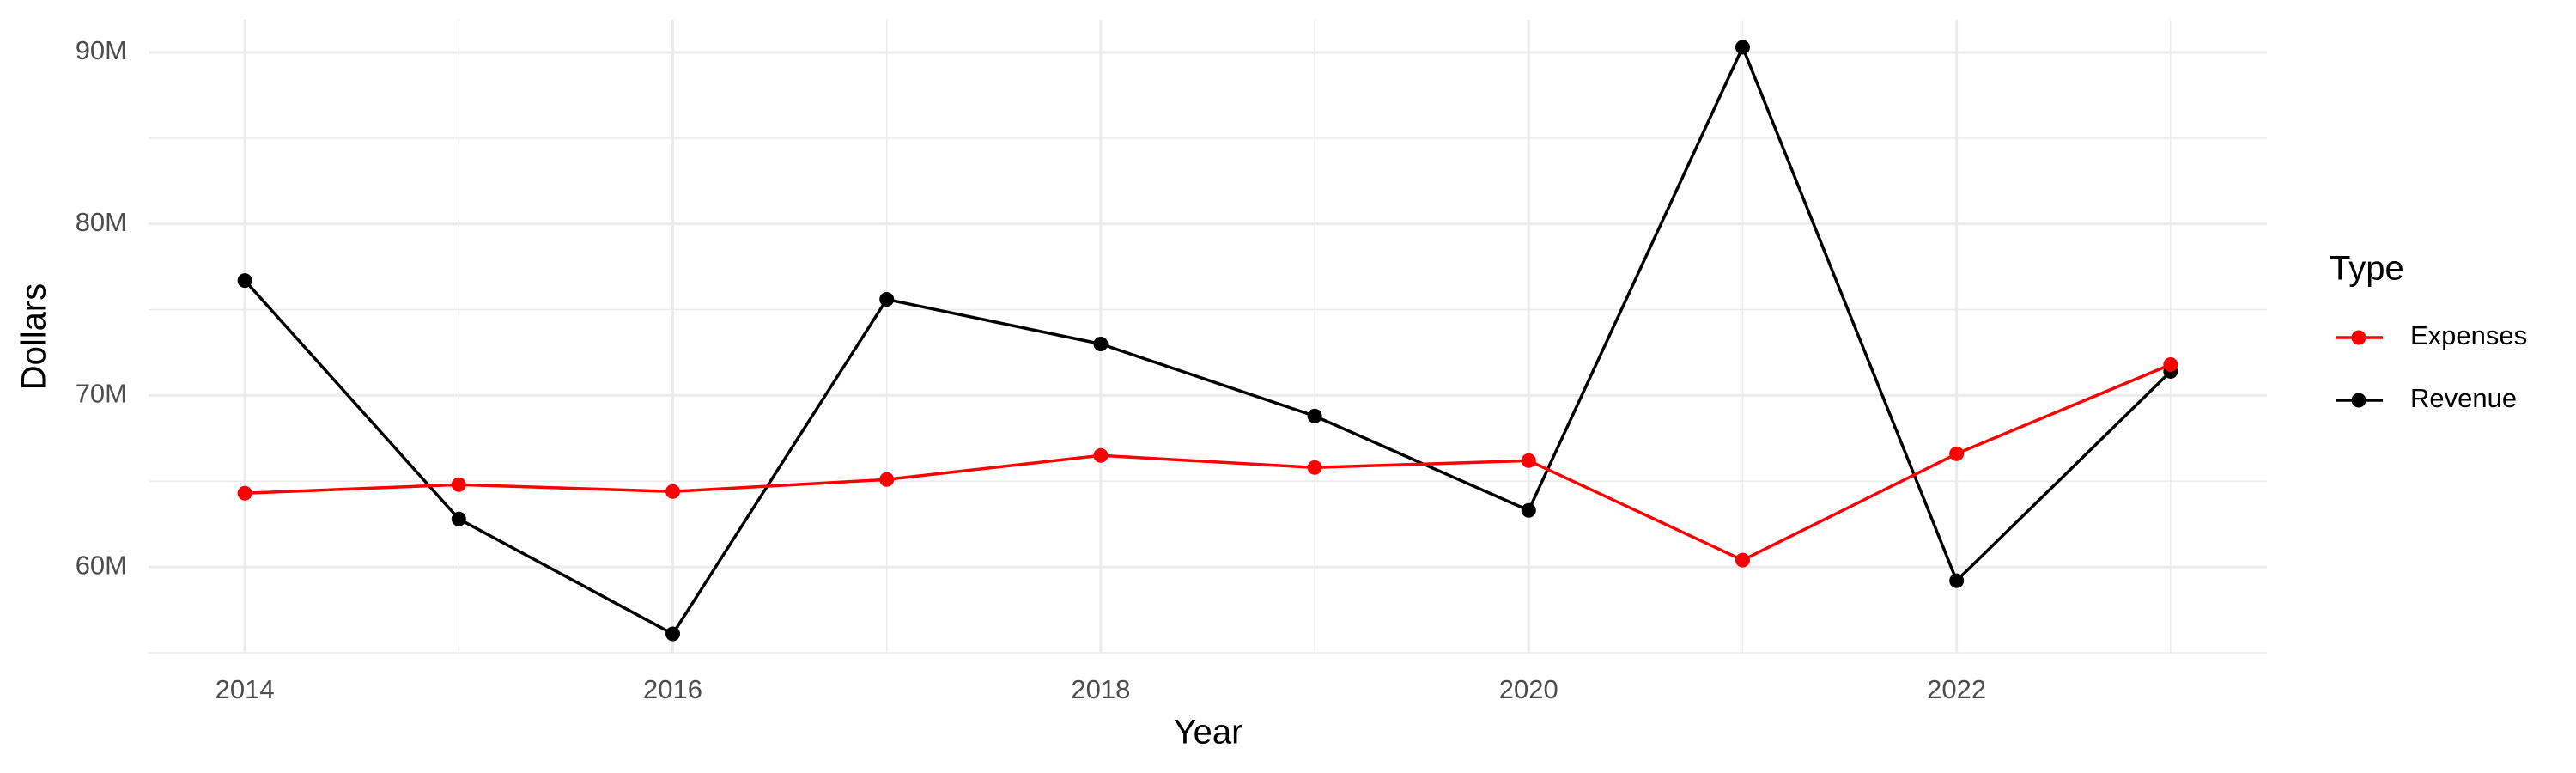 This screenshot has height=773, width=2576. Describe the element at coordinates (2463, 398) in the screenshot. I see `legend-label: Revenue` at that location.